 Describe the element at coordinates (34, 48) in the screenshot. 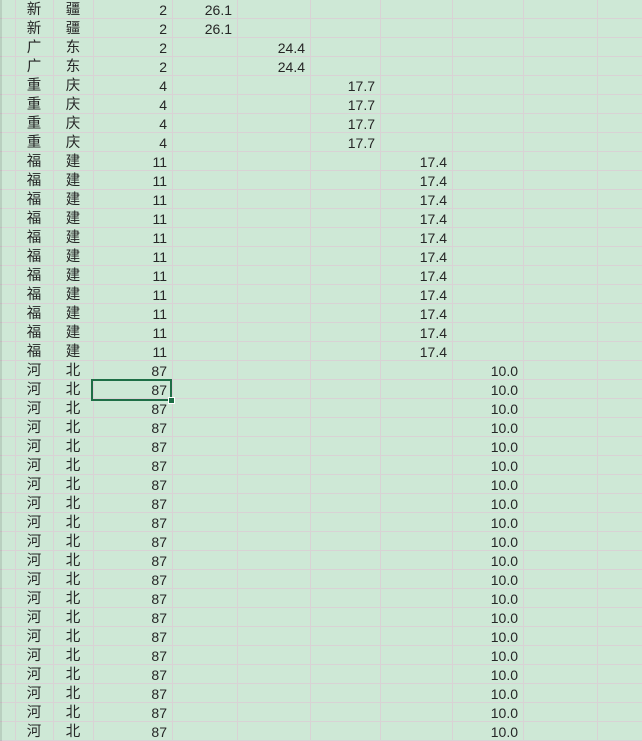

I see `cell-province-char1: 广` at that location.